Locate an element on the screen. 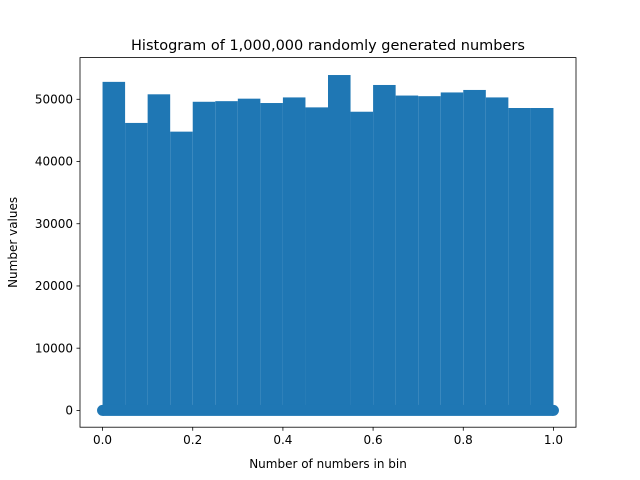 The height and width of the screenshot is (480, 640). y-axis-label: Number values is located at coordinates (13, 242).